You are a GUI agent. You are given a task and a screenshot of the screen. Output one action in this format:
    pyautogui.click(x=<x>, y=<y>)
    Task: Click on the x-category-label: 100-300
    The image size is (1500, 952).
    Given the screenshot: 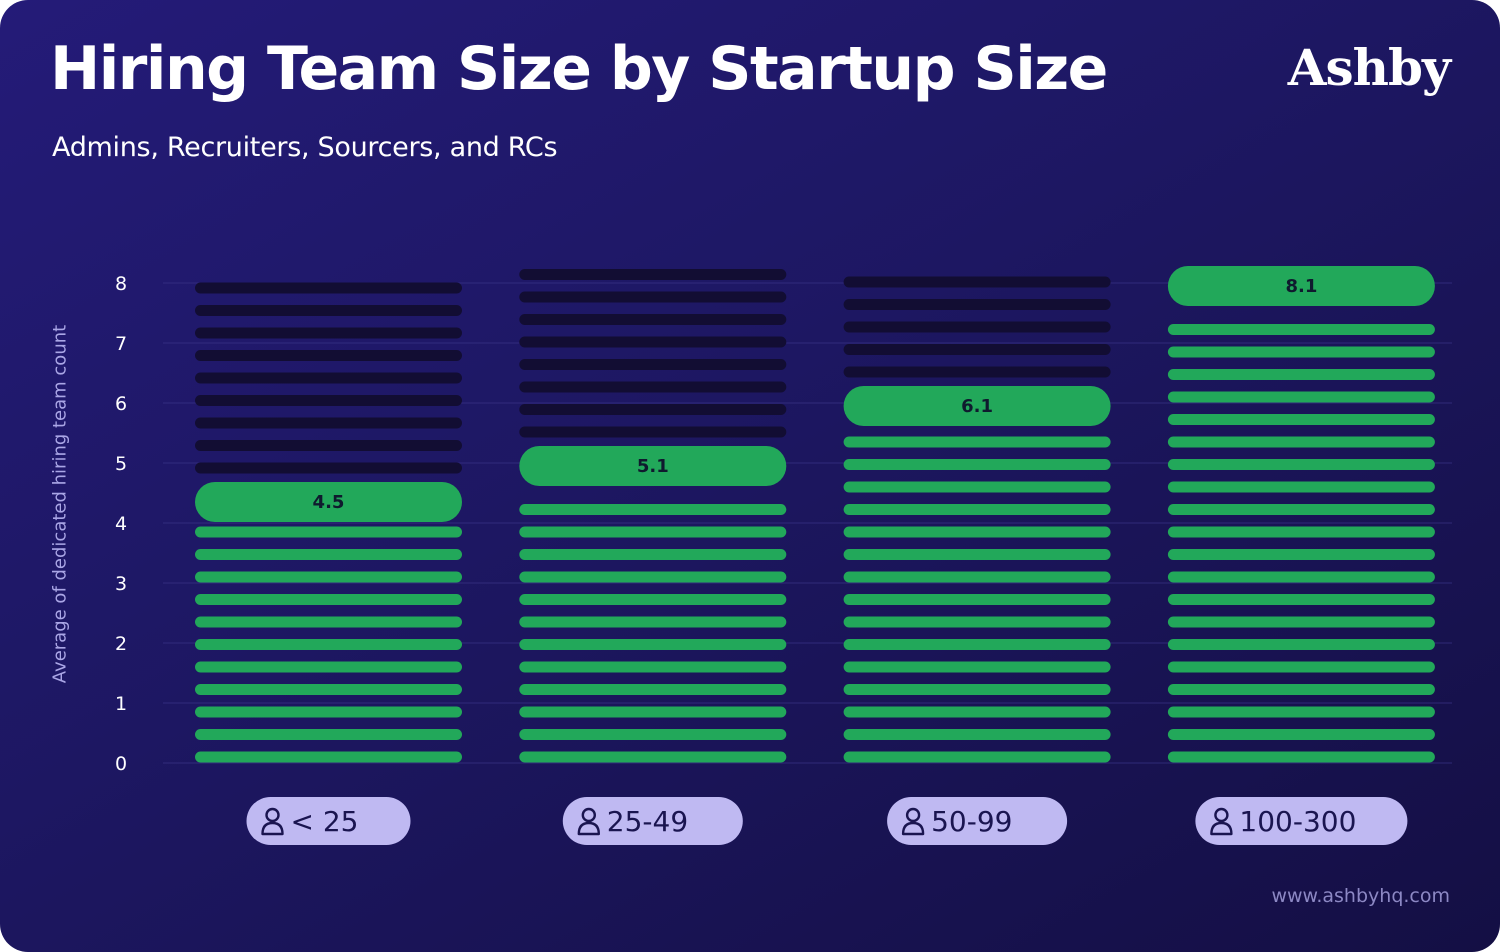 What is the action you would take?
    pyautogui.click(x=1297, y=821)
    